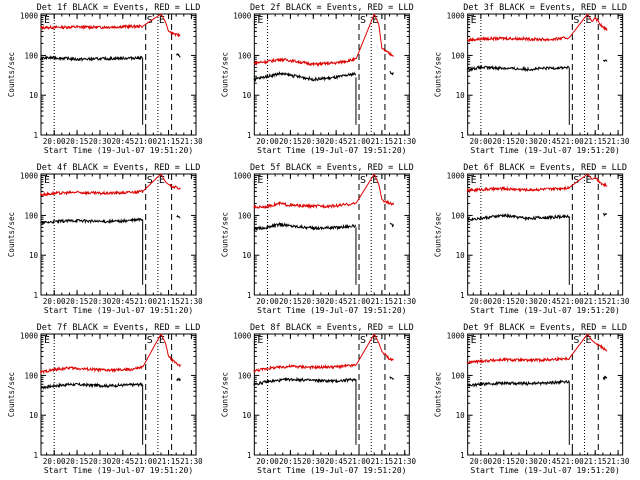 This screenshot has width=640, height=480. What do you see at coordinates (332, 328) in the screenshot?
I see `plot-title: Det 8f BLACK = Events, RED = LLD` at bounding box center [332, 328].